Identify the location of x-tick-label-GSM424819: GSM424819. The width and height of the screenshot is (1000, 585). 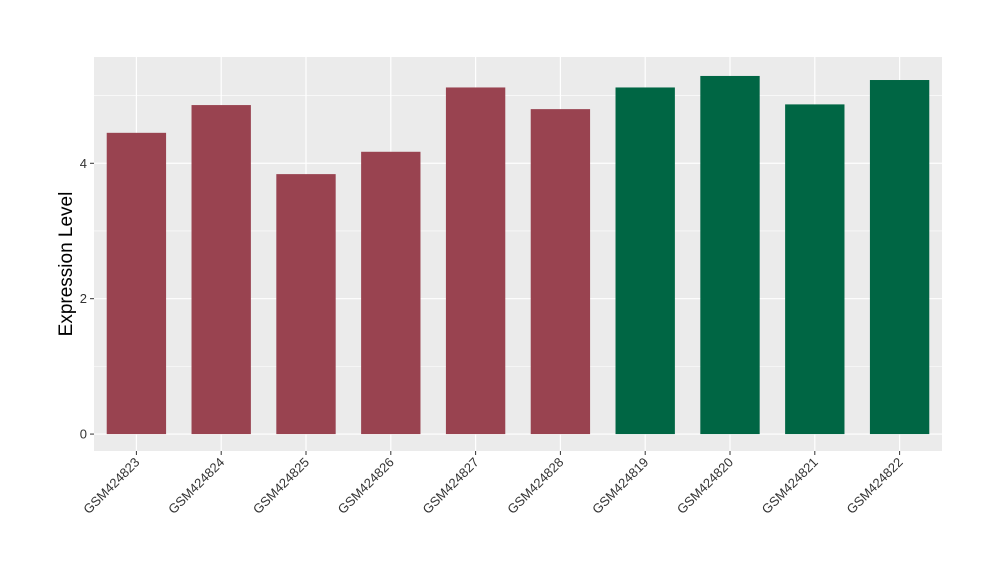
(620, 486).